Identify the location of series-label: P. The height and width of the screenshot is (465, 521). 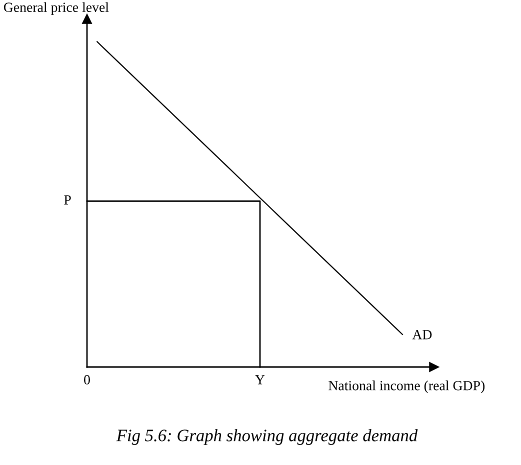
(67, 199).